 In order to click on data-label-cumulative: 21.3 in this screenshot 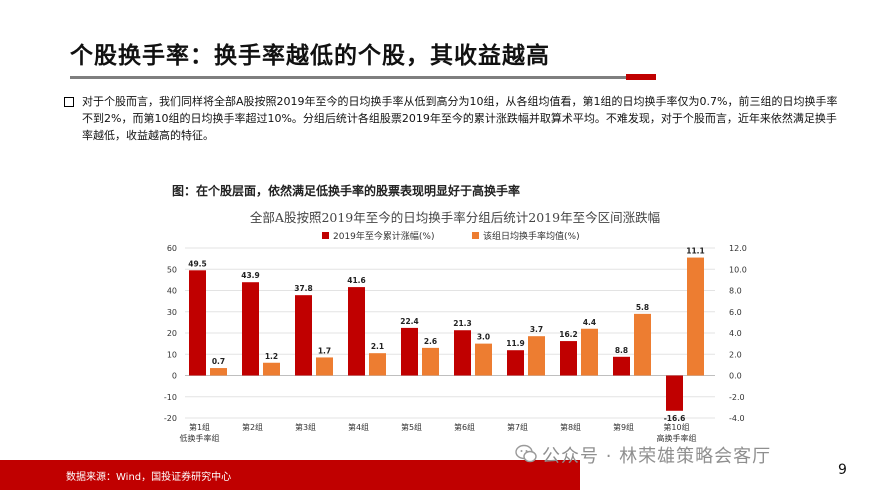, I will do `click(462, 323)`.